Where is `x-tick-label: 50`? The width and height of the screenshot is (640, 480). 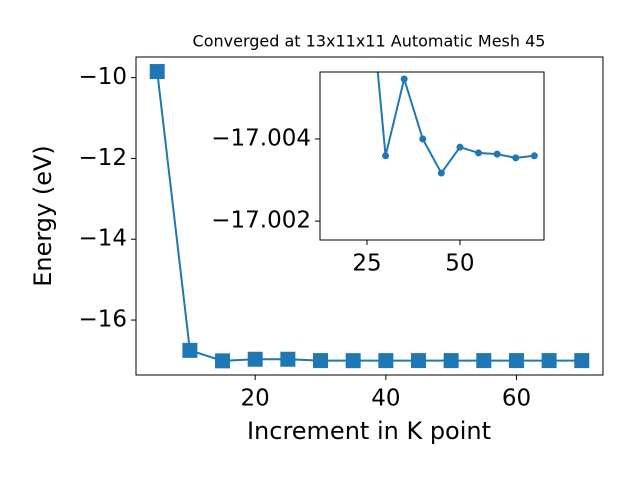
x-tick-label: 50 is located at coordinates (459, 264).